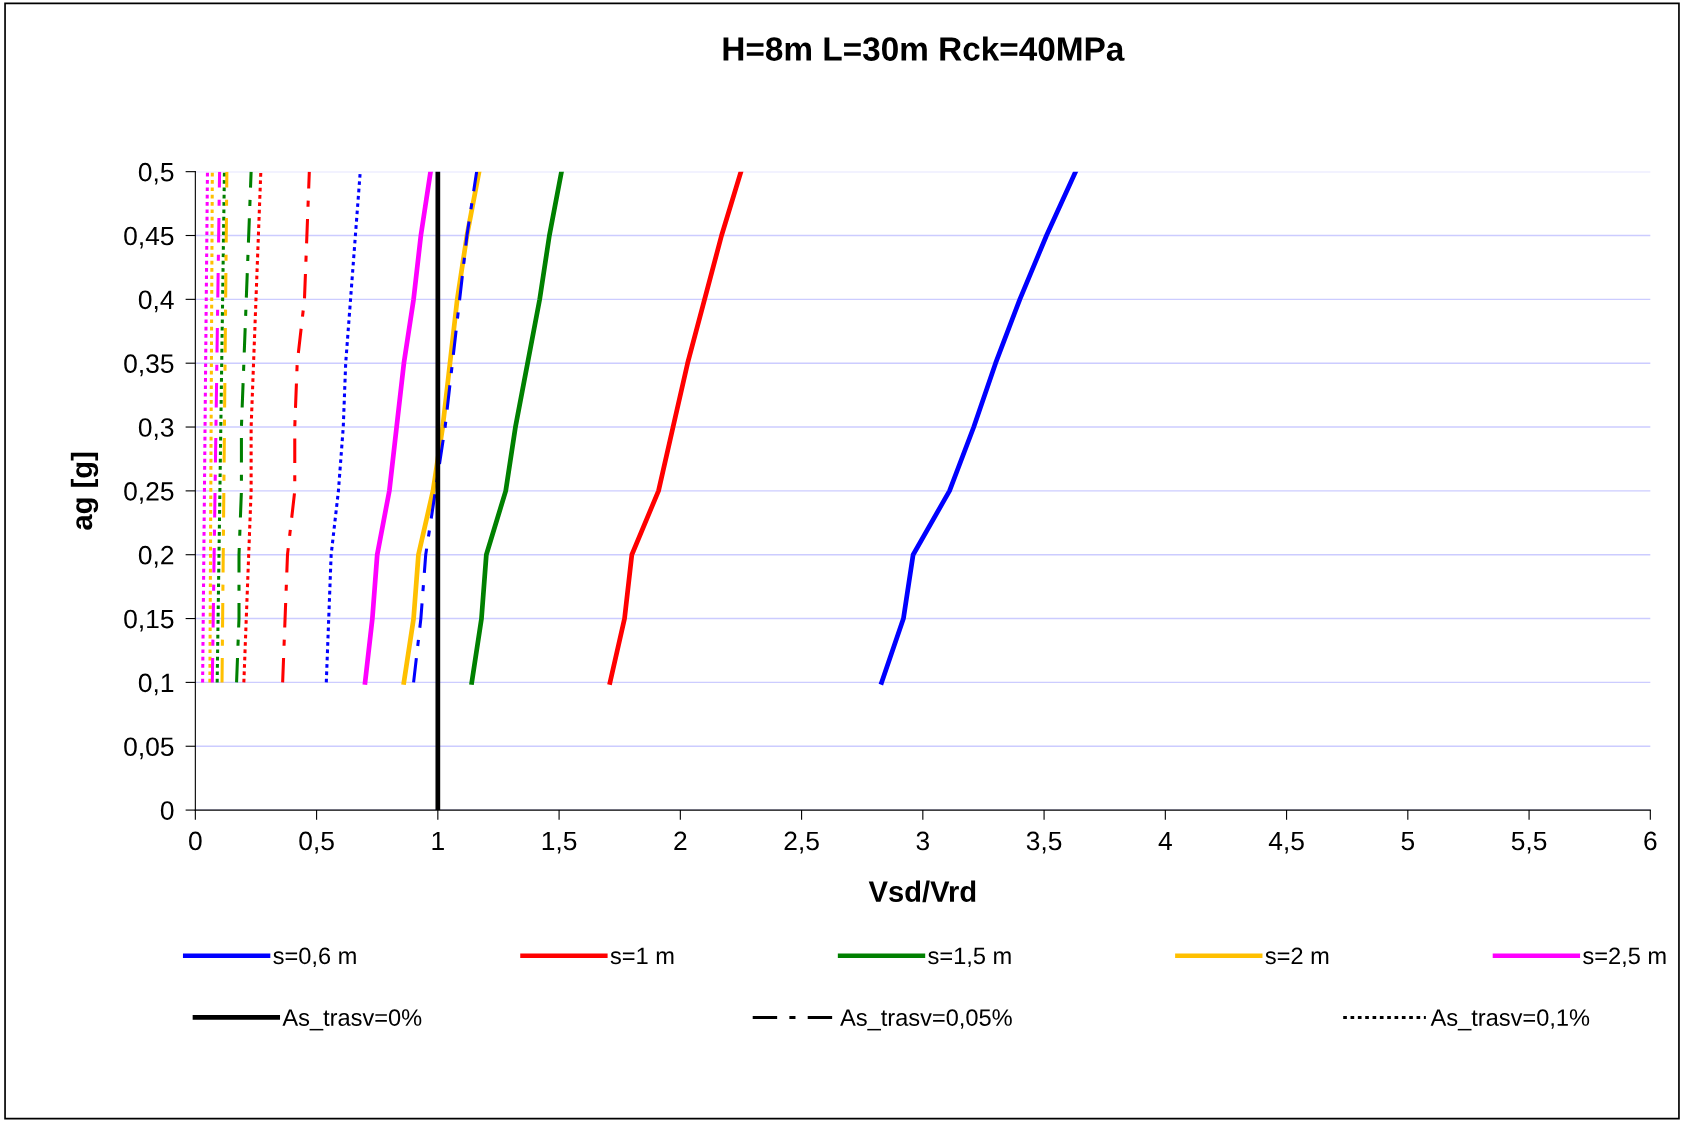 The width and height of the screenshot is (1684, 1122). I want to click on y-tick-label: 0,2, so click(156, 556).